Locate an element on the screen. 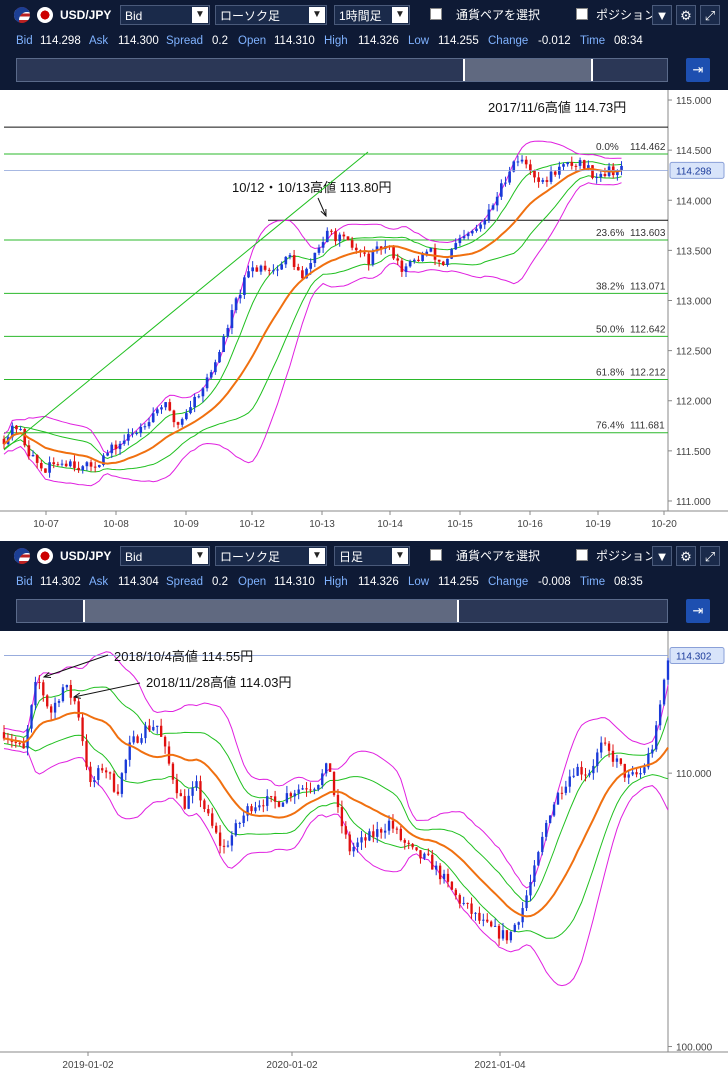 Image resolution: width=728 pixels, height=1082 pixels. timeframe-select: 1時間足 ▼ is located at coordinates (372, 15).